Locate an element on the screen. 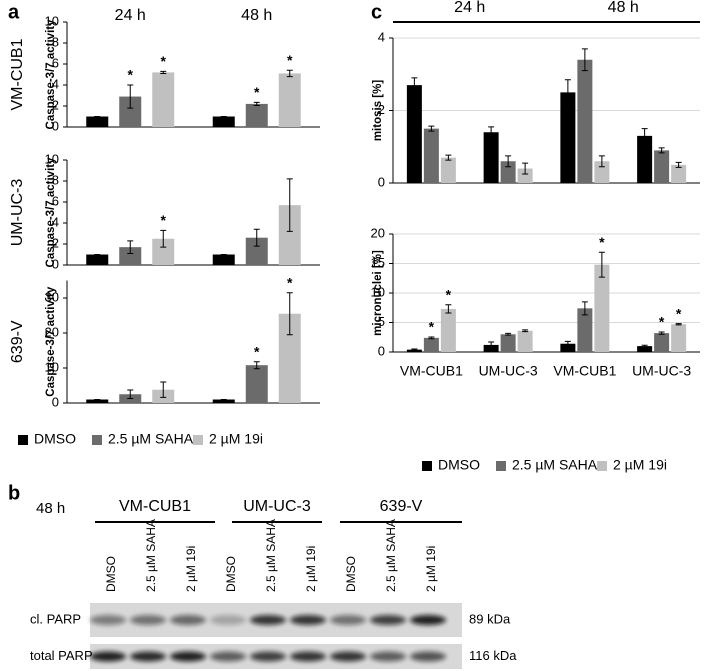 Image resolution: width=709 pixels, height=671 pixels. panel-label: b is located at coordinates (14, 493).